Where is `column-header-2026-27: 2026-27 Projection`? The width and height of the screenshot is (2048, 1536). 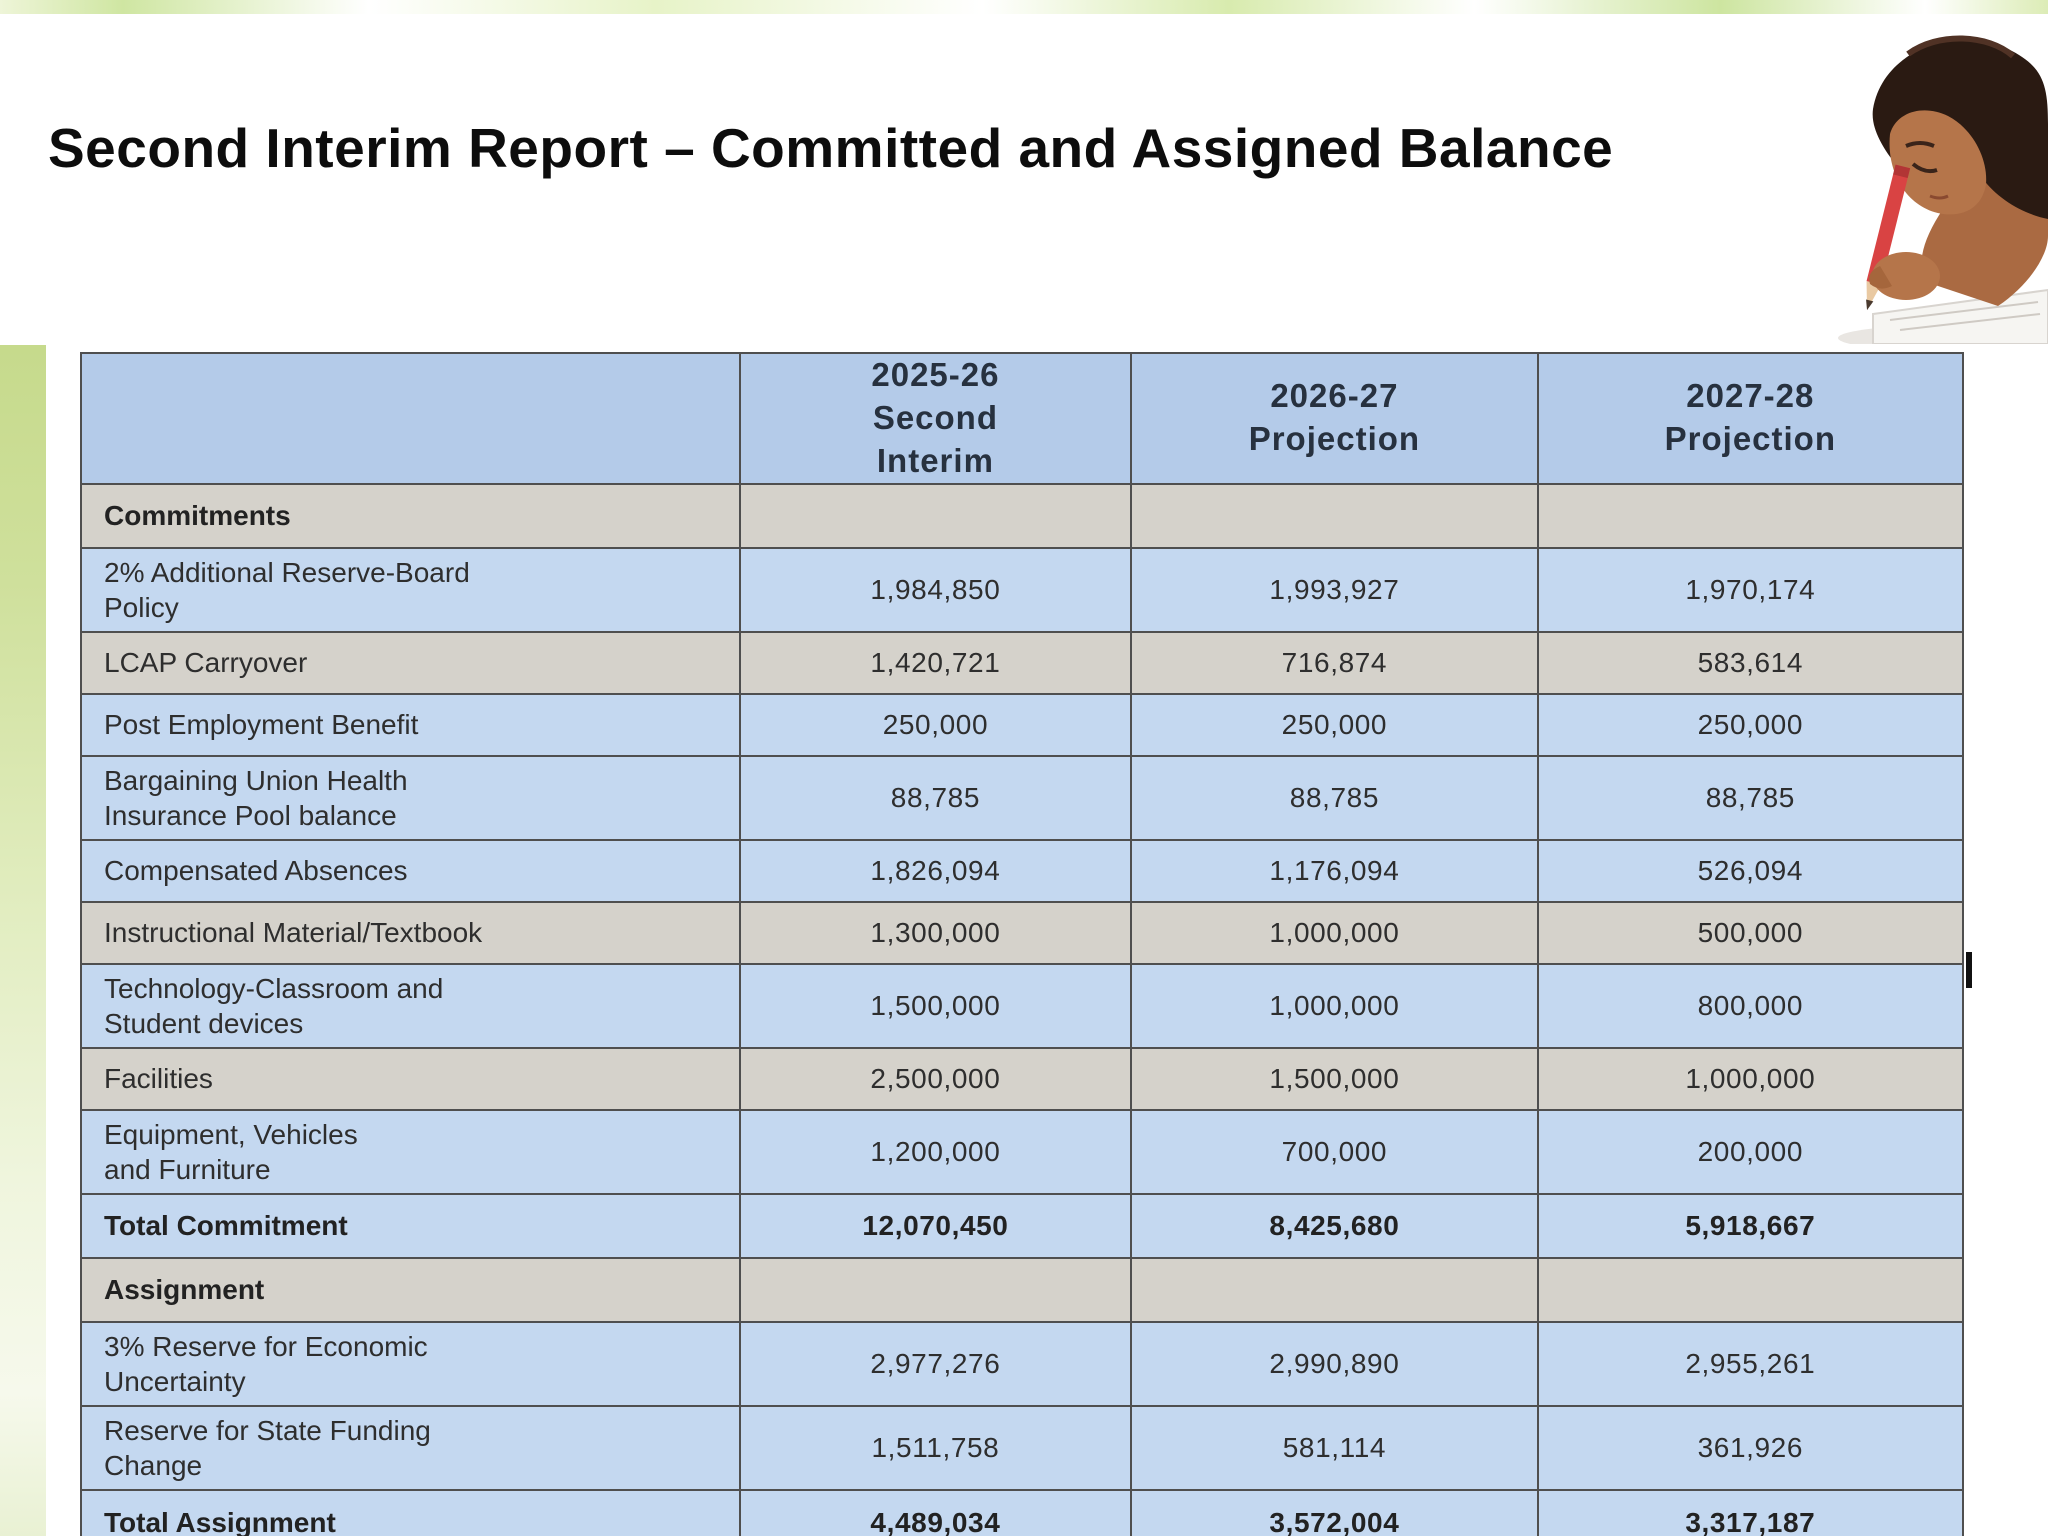 column-header-2026-27: 2026-27 Projection is located at coordinates (1334, 418).